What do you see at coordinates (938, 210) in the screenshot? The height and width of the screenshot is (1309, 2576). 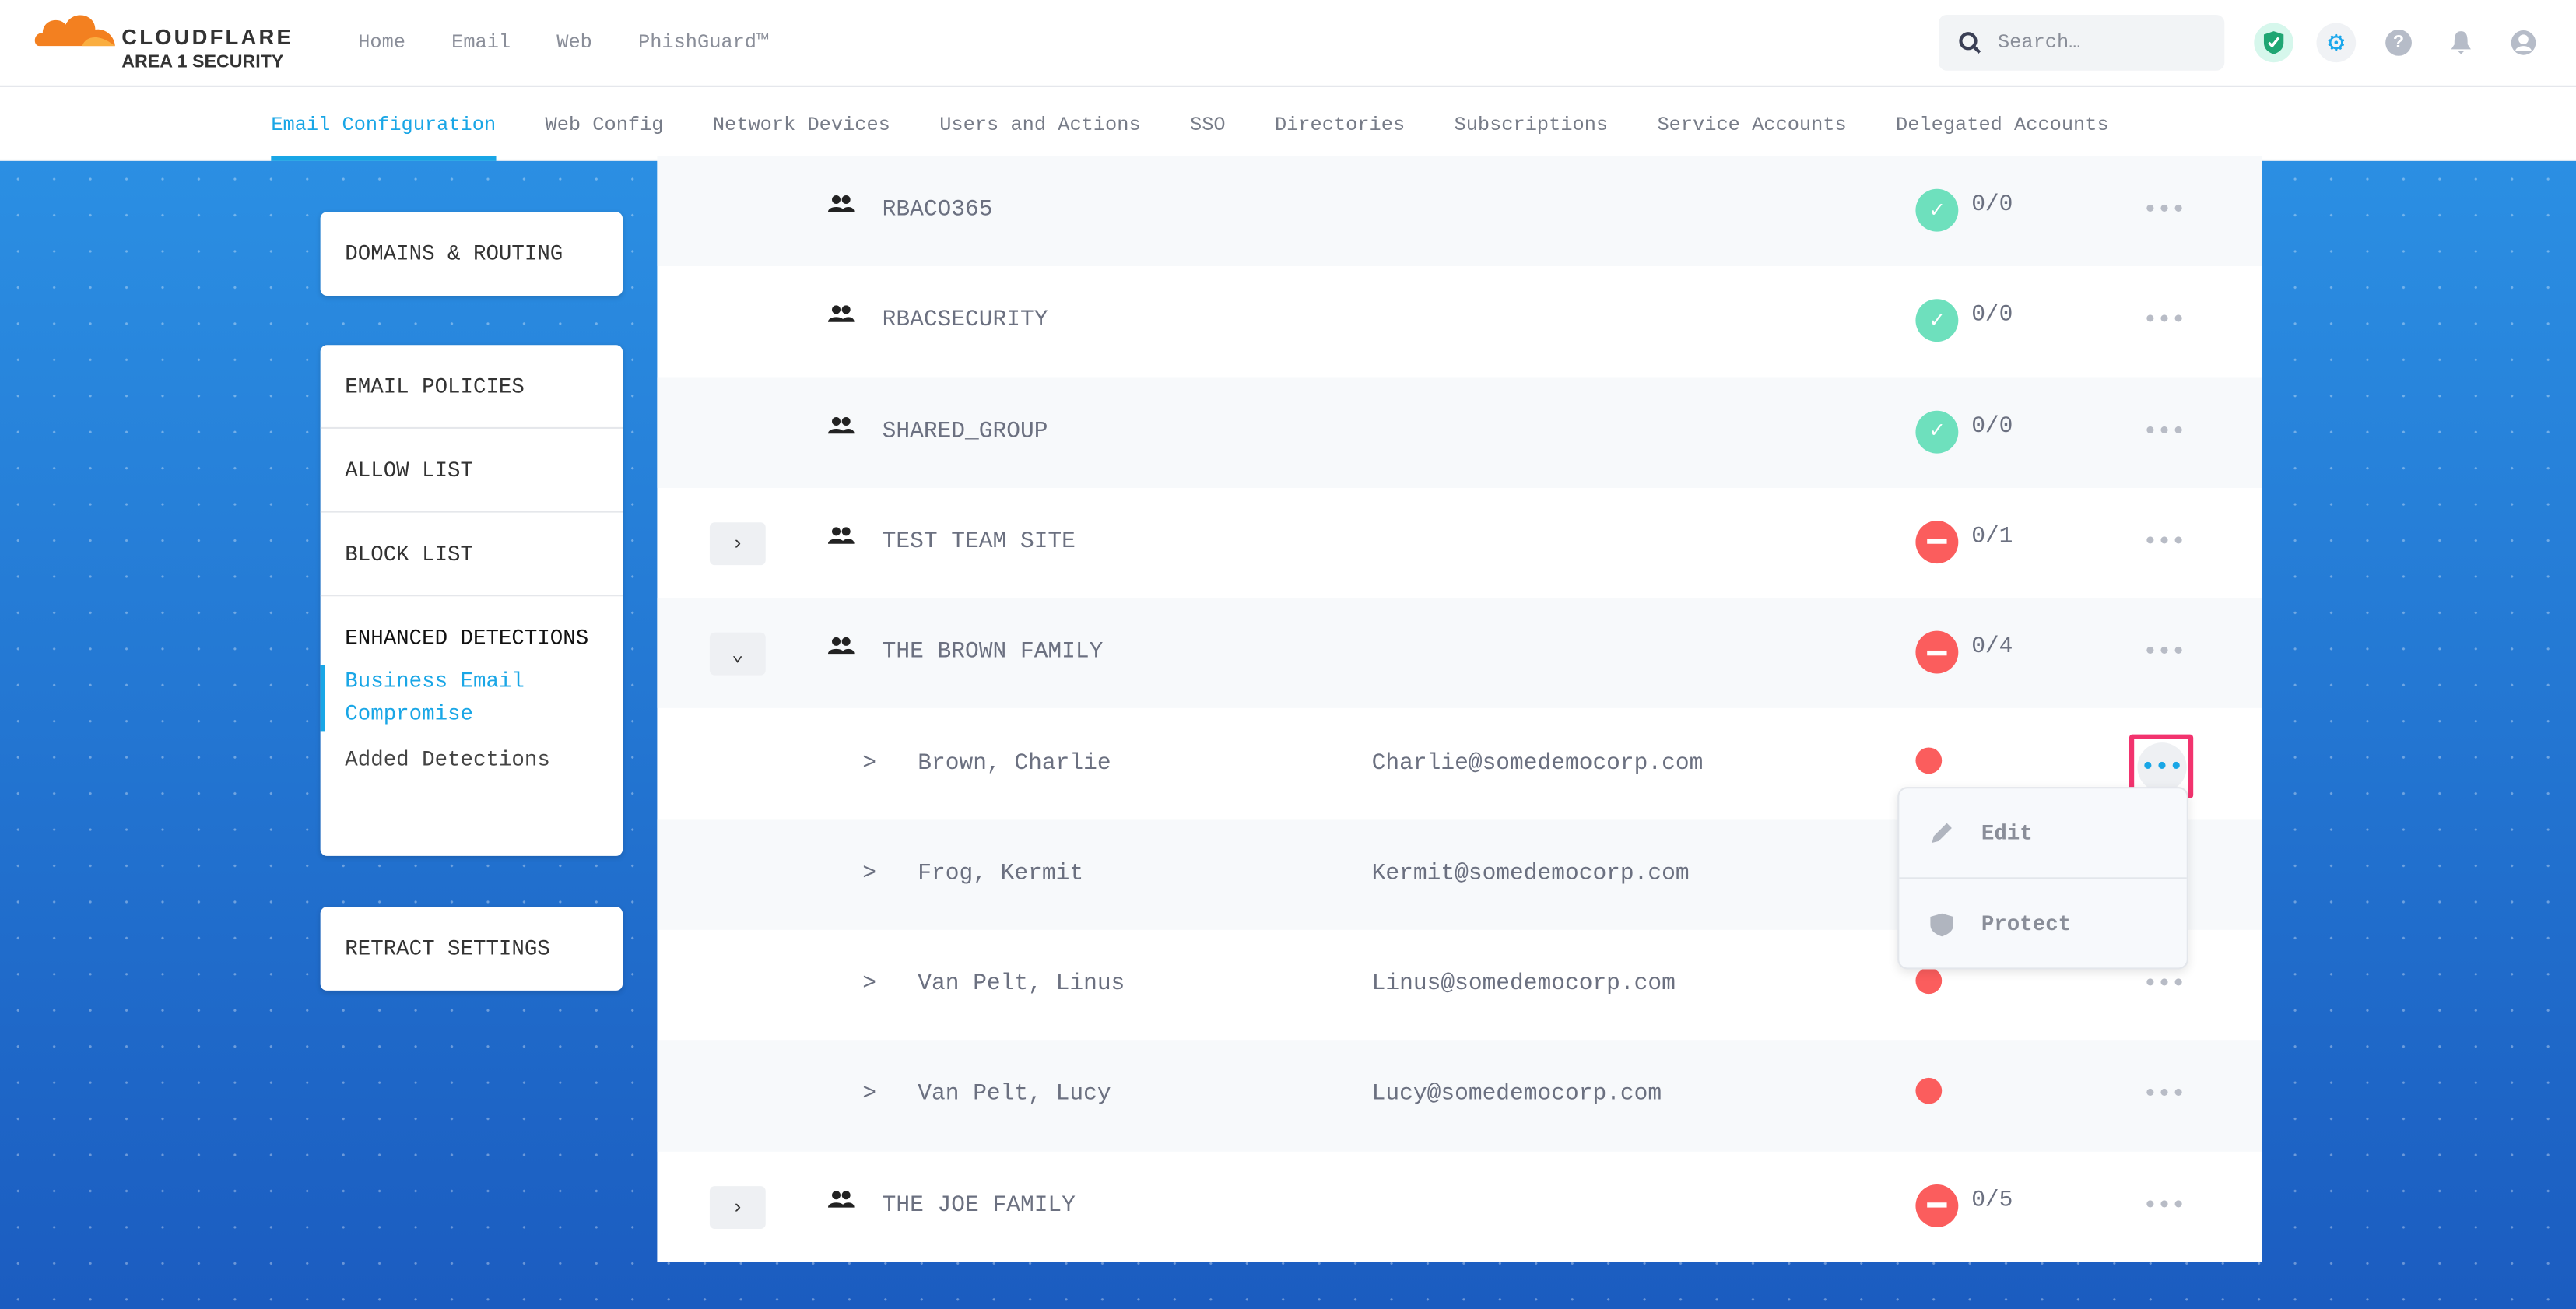 I see `group-name: RBACO365` at bounding box center [938, 210].